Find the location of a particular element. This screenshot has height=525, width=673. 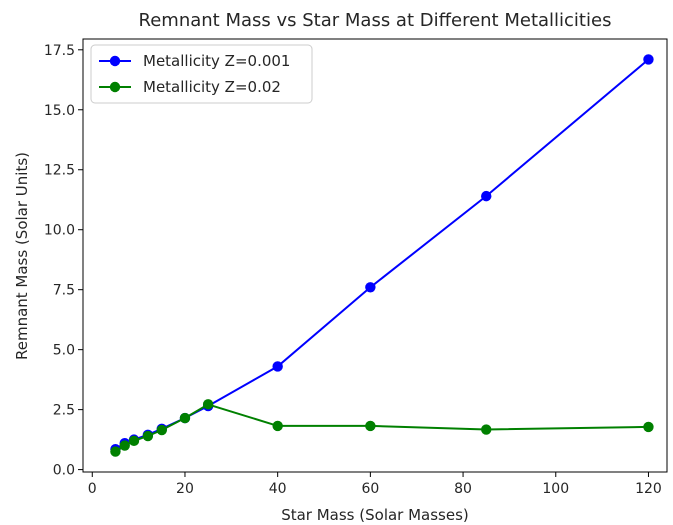

y-tick-label: 5.0 is located at coordinates (64, 351).